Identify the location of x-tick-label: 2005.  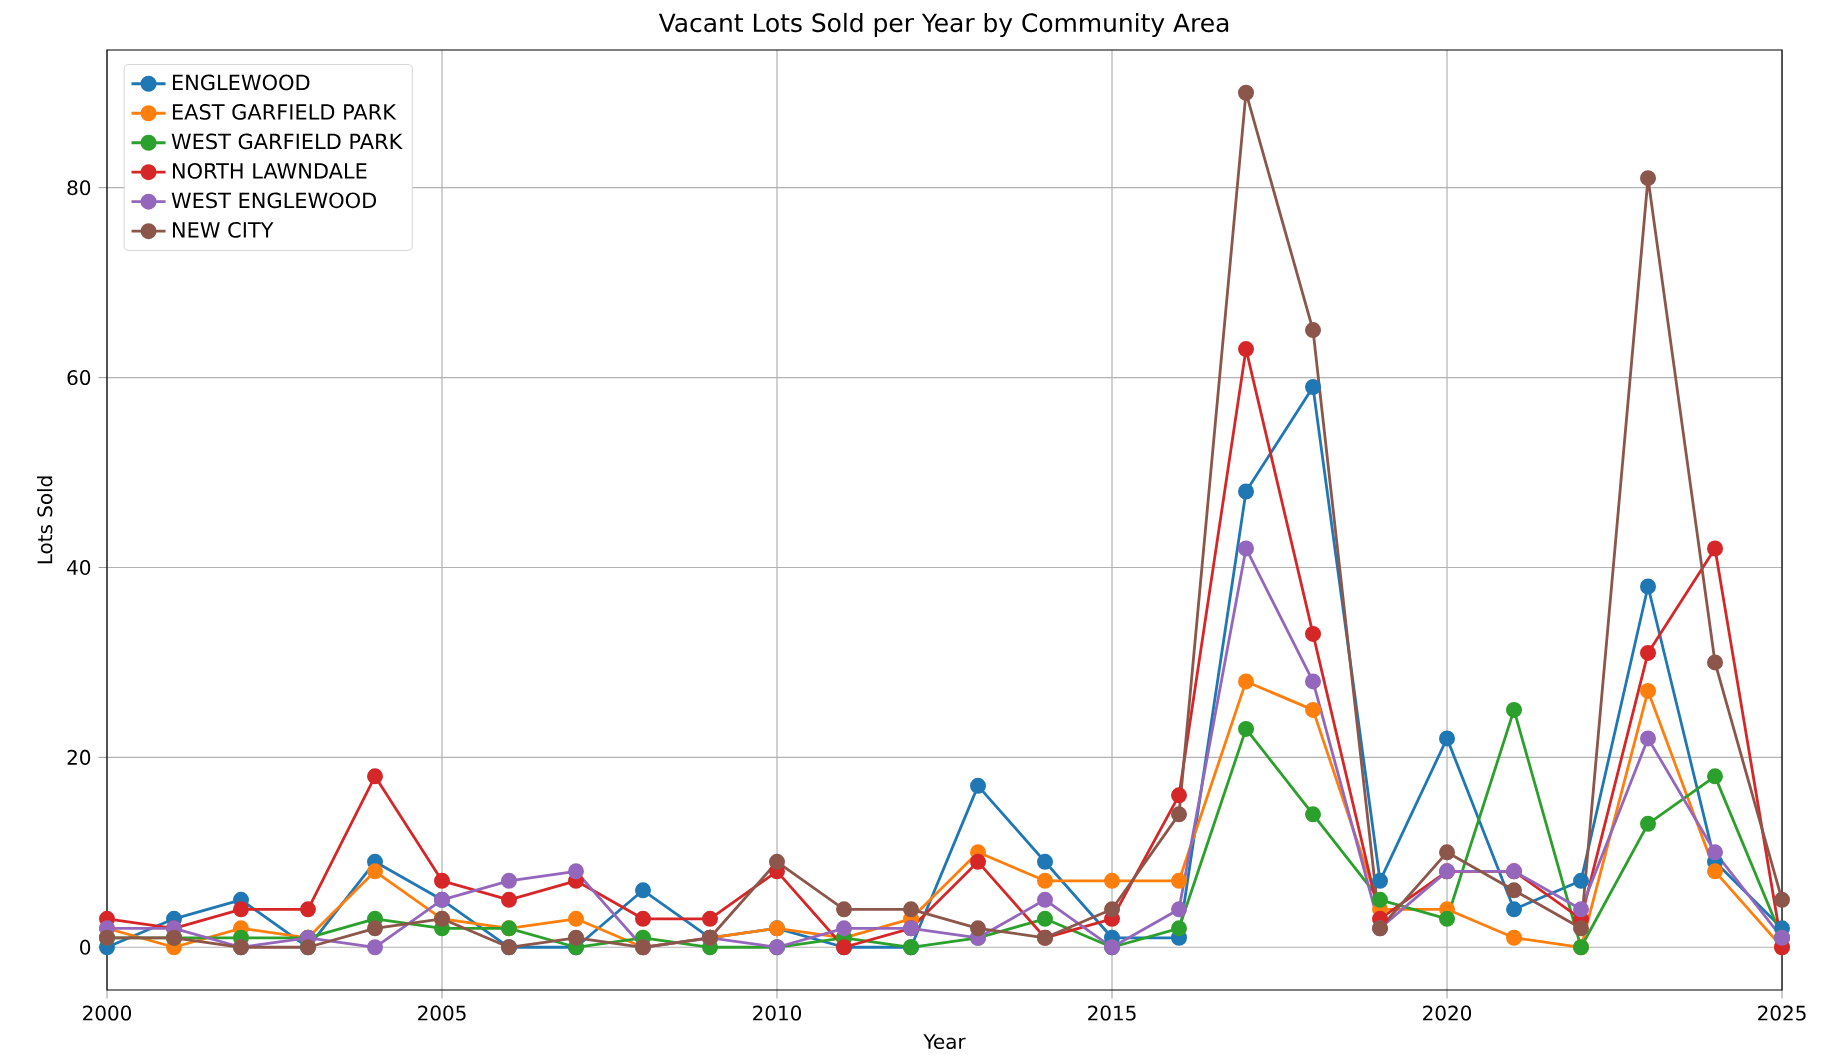
(442, 1013).